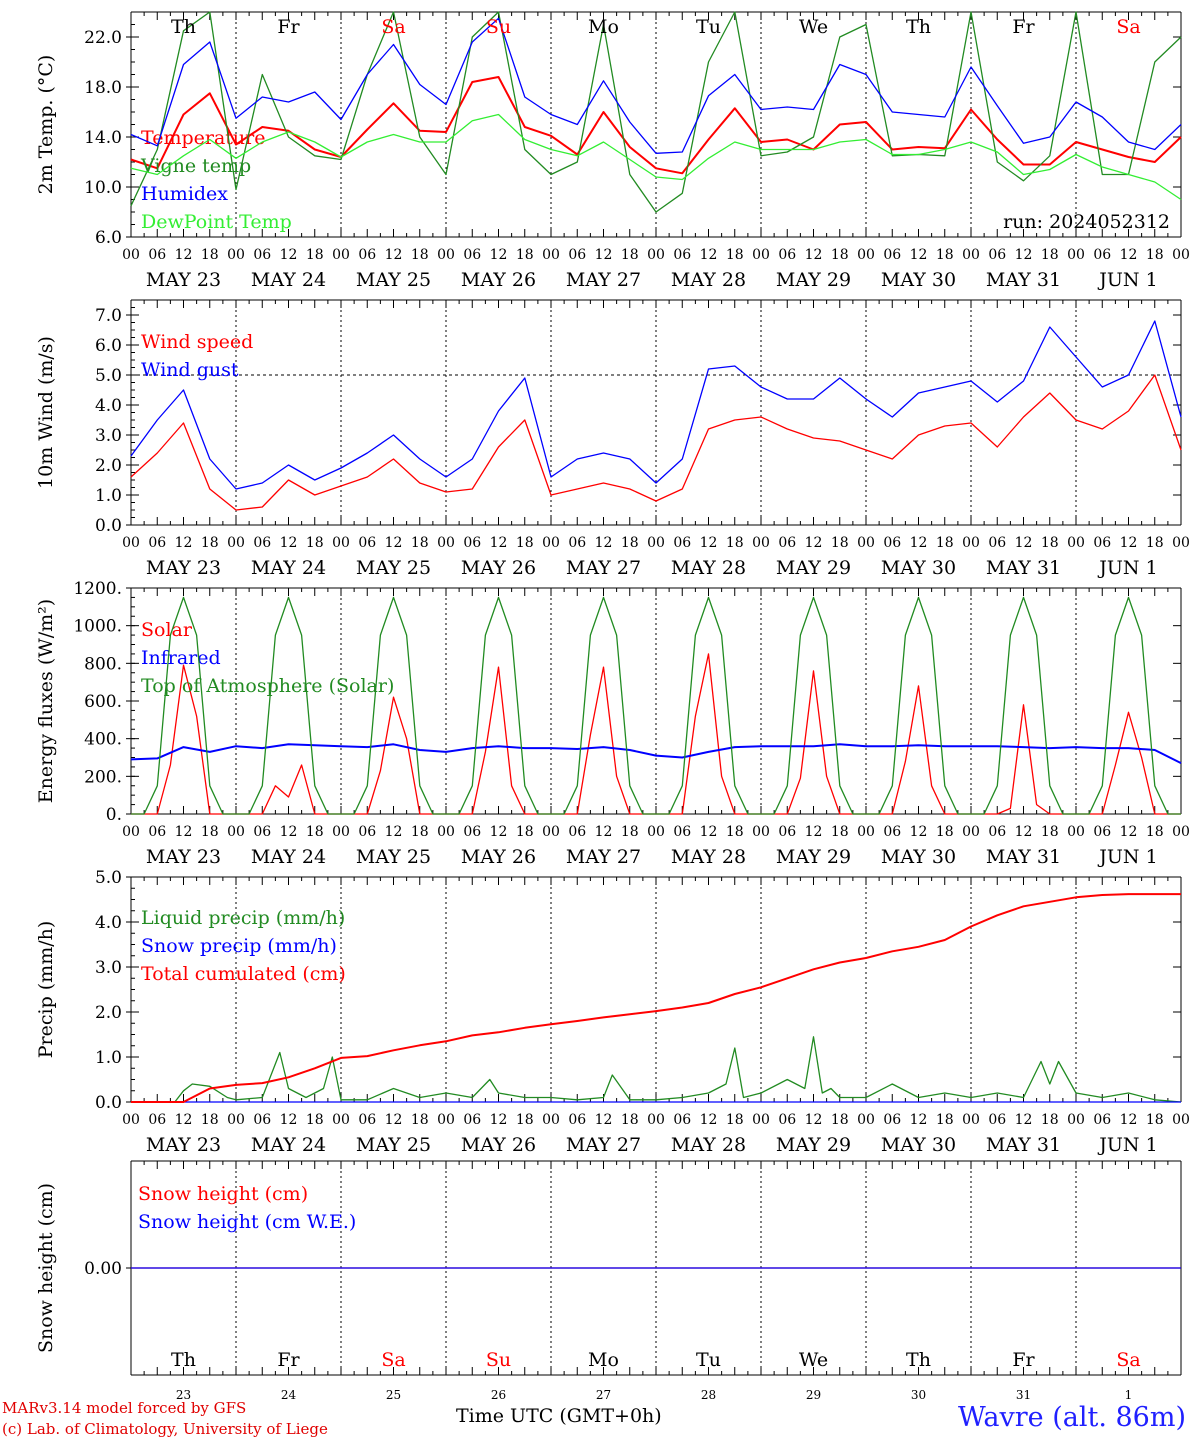 The height and width of the screenshot is (1440, 1194). I want to click on day-number-label: 25, so click(393, 1395).